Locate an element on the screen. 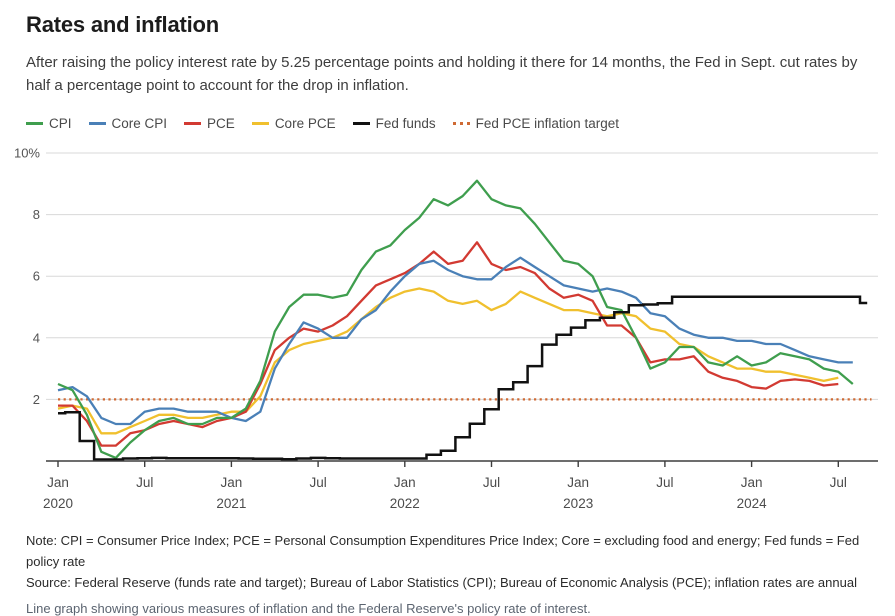 This screenshot has width=895, height=616. legend-item-cpi: CPI is located at coordinates (49, 123).